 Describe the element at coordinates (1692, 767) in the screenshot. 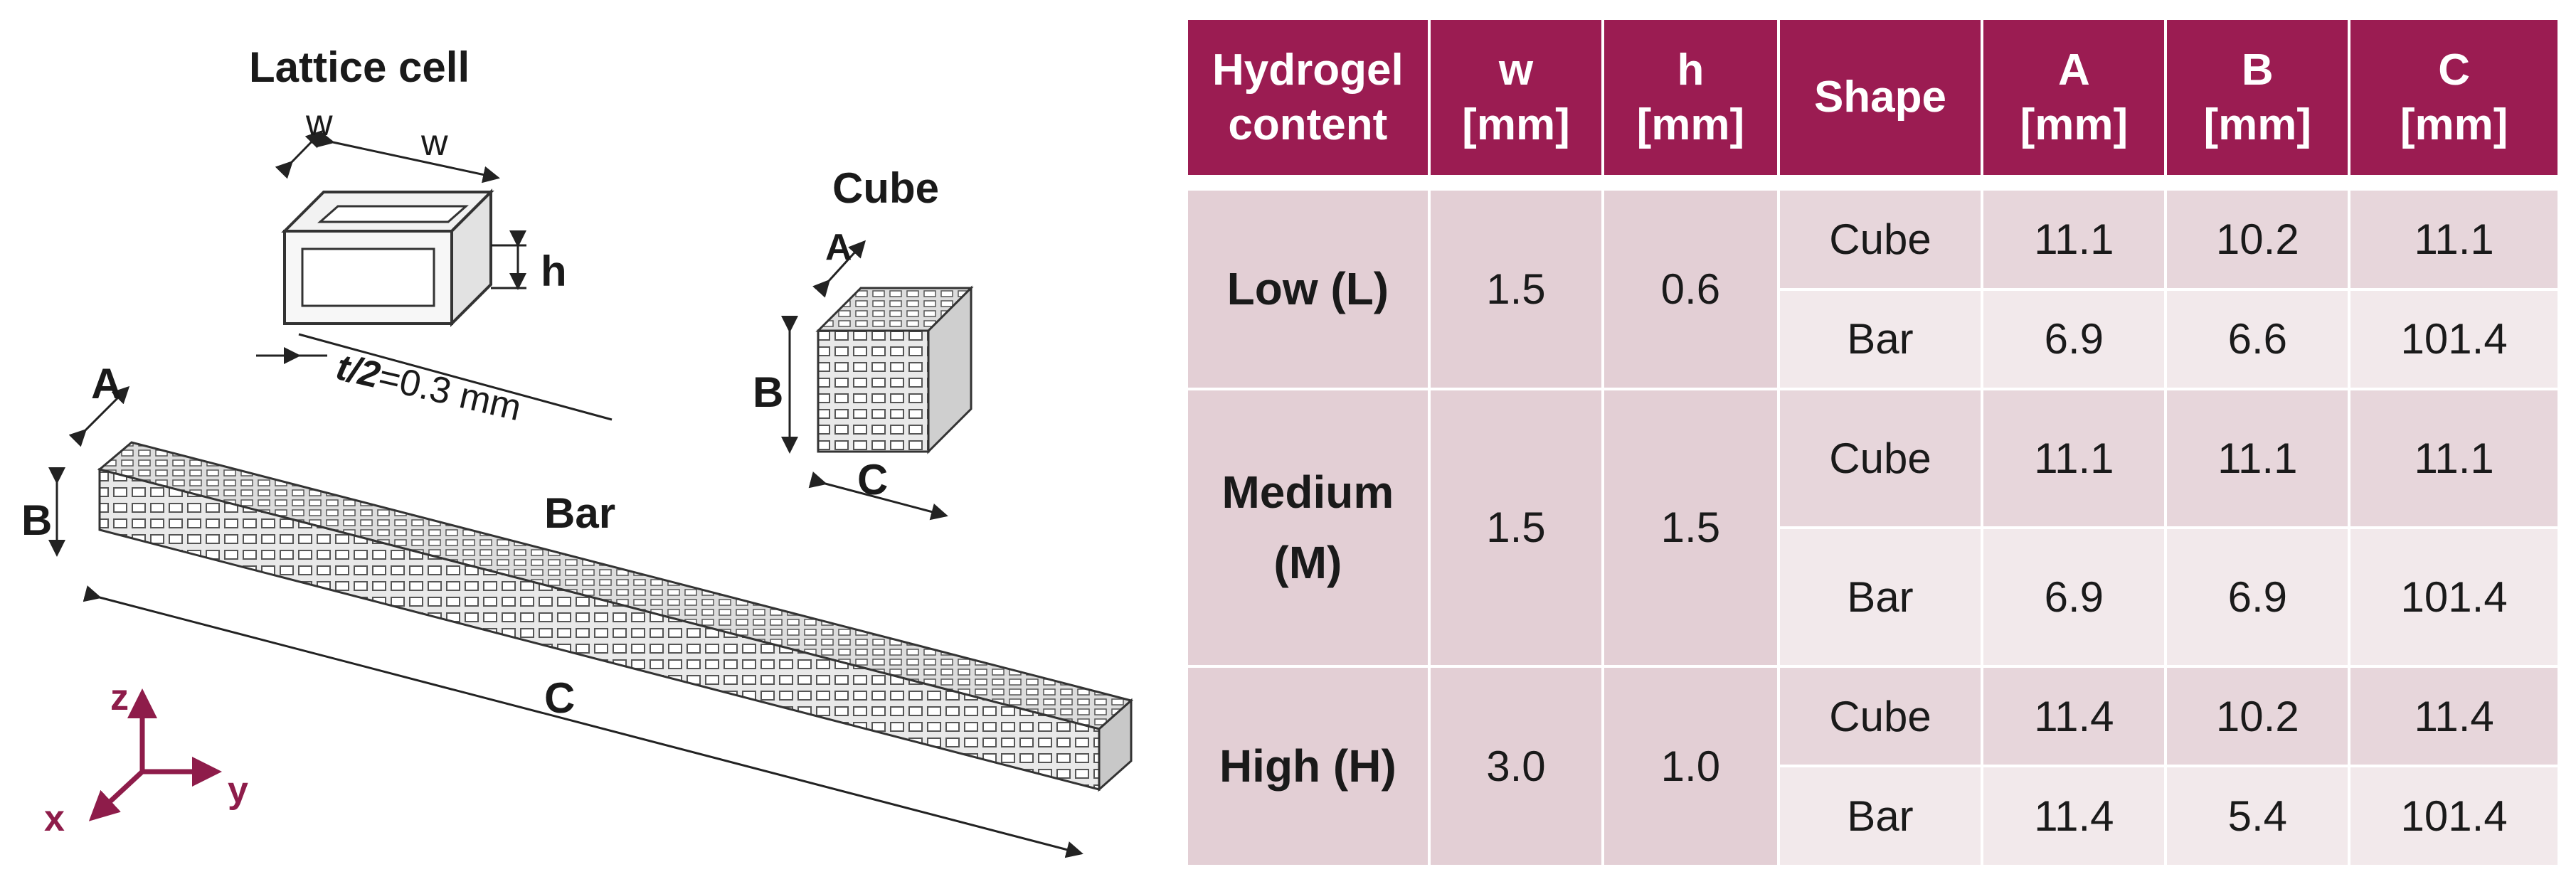

I see `cell-h-high: 1.0` at that location.